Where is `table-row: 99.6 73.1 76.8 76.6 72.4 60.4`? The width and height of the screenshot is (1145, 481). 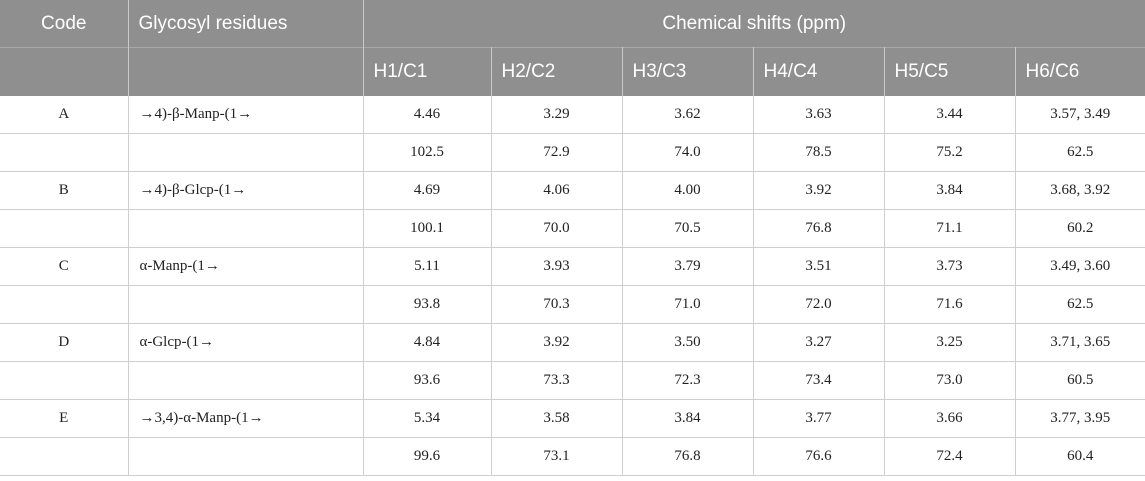 table-row: 99.6 73.1 76.8 76.6 72.4 60.4 is located at coordinates (572, 456).